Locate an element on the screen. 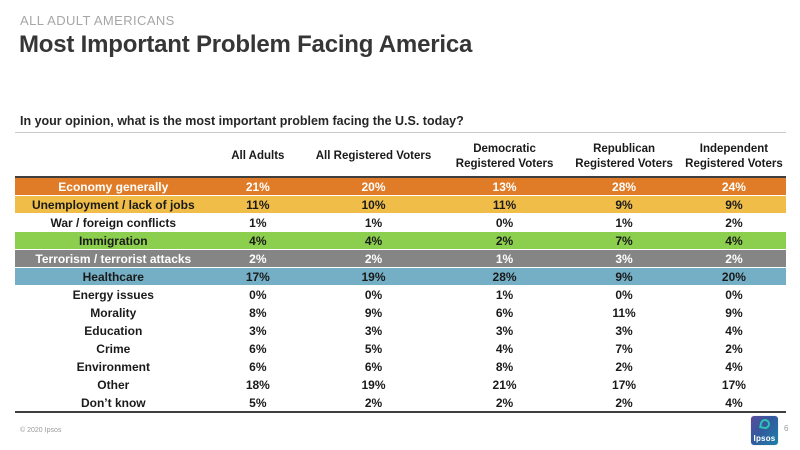 The width and height of the screenshot is (800, 450). table-row: Other 18% 19% 21% 17% 17% is located at coordinates (400, 384).